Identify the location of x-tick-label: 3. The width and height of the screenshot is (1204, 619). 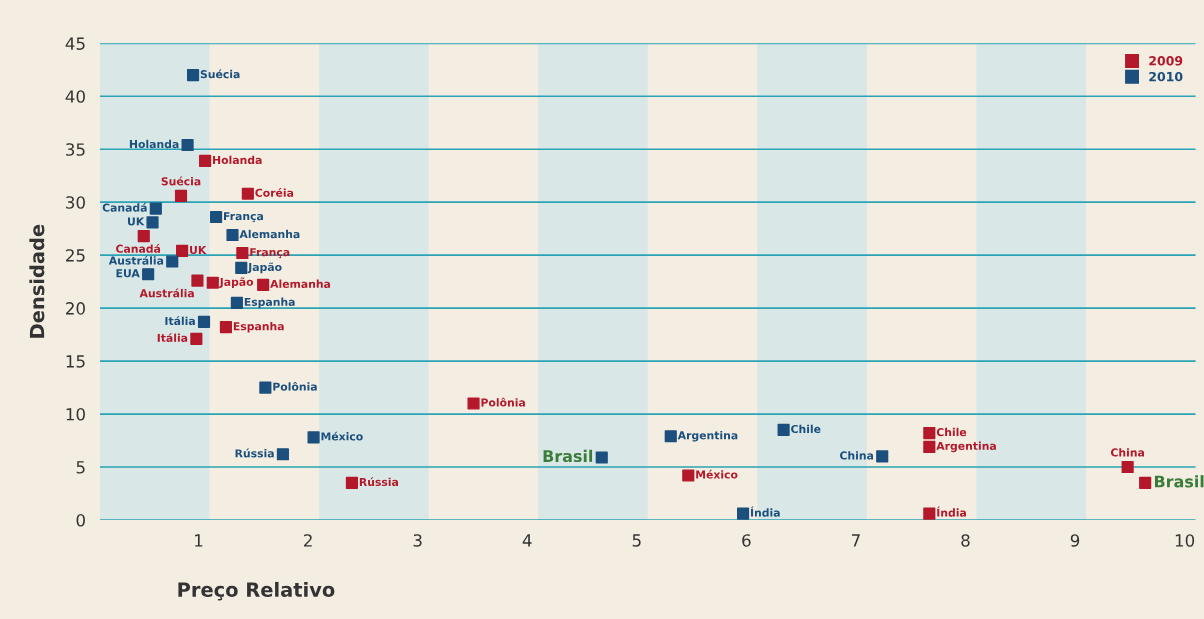
(417, 540).